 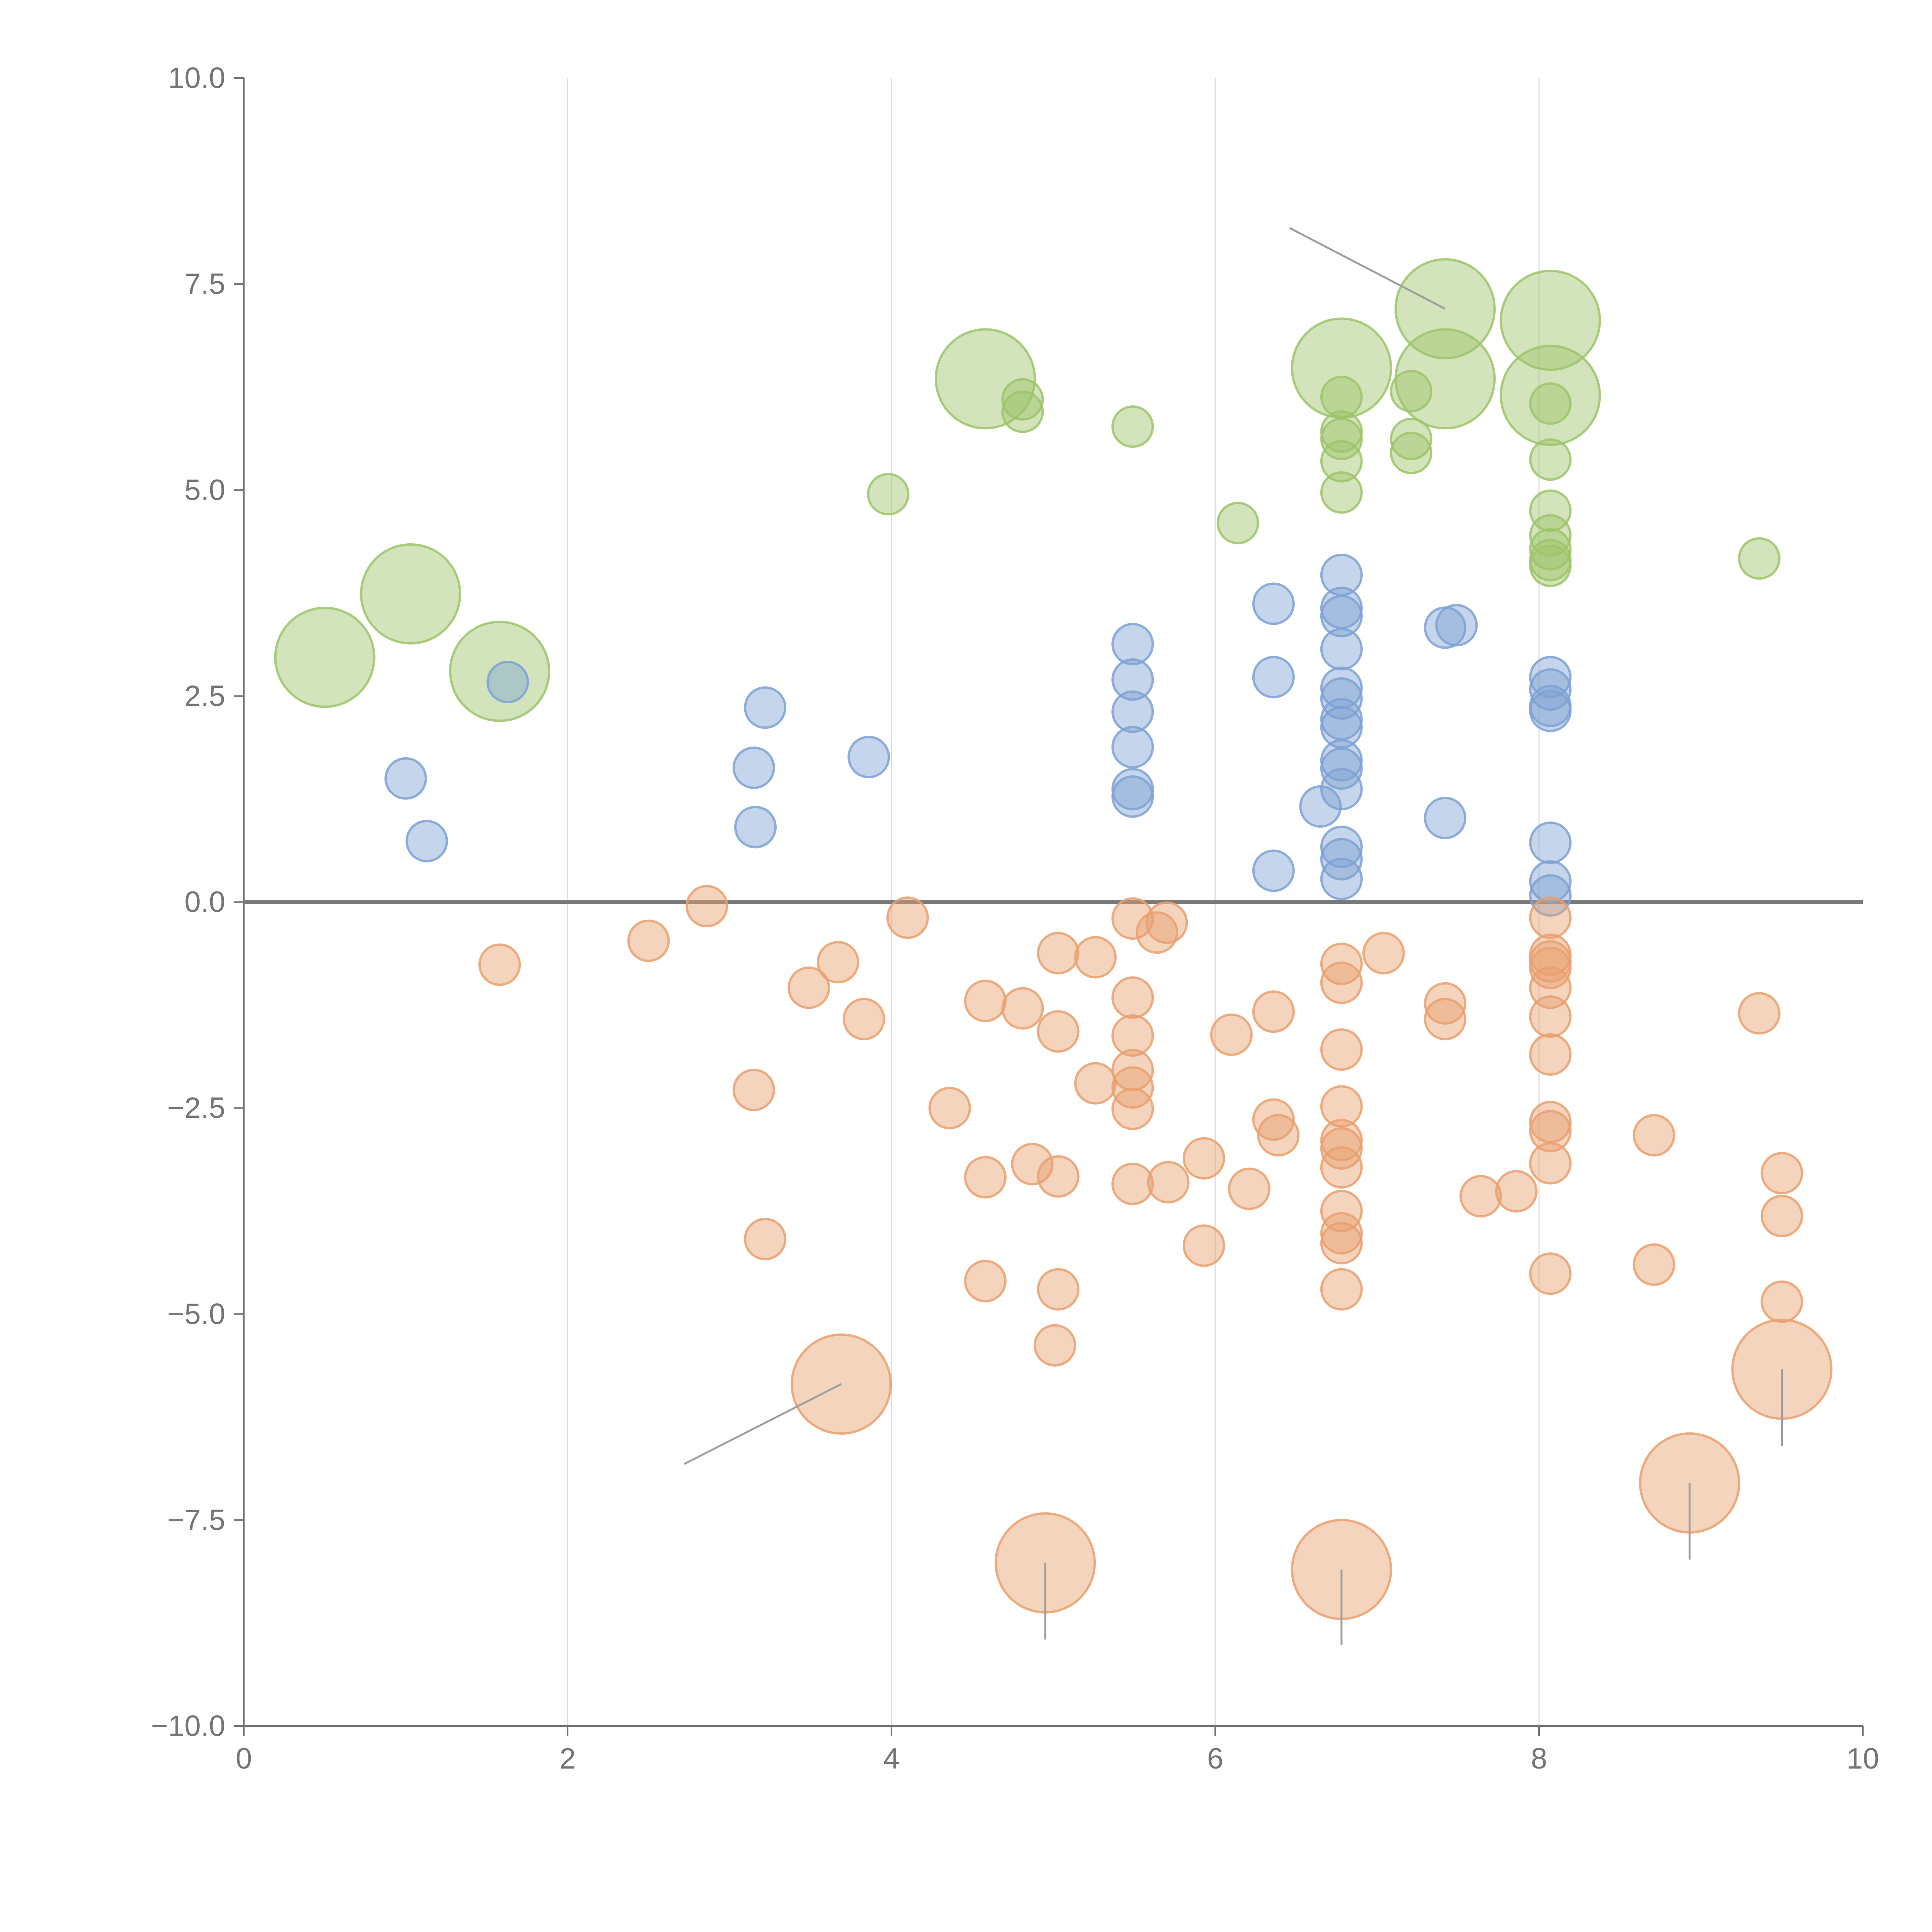 I want to click on y-tick-label: −2.5, so click(x=196, y=1108).